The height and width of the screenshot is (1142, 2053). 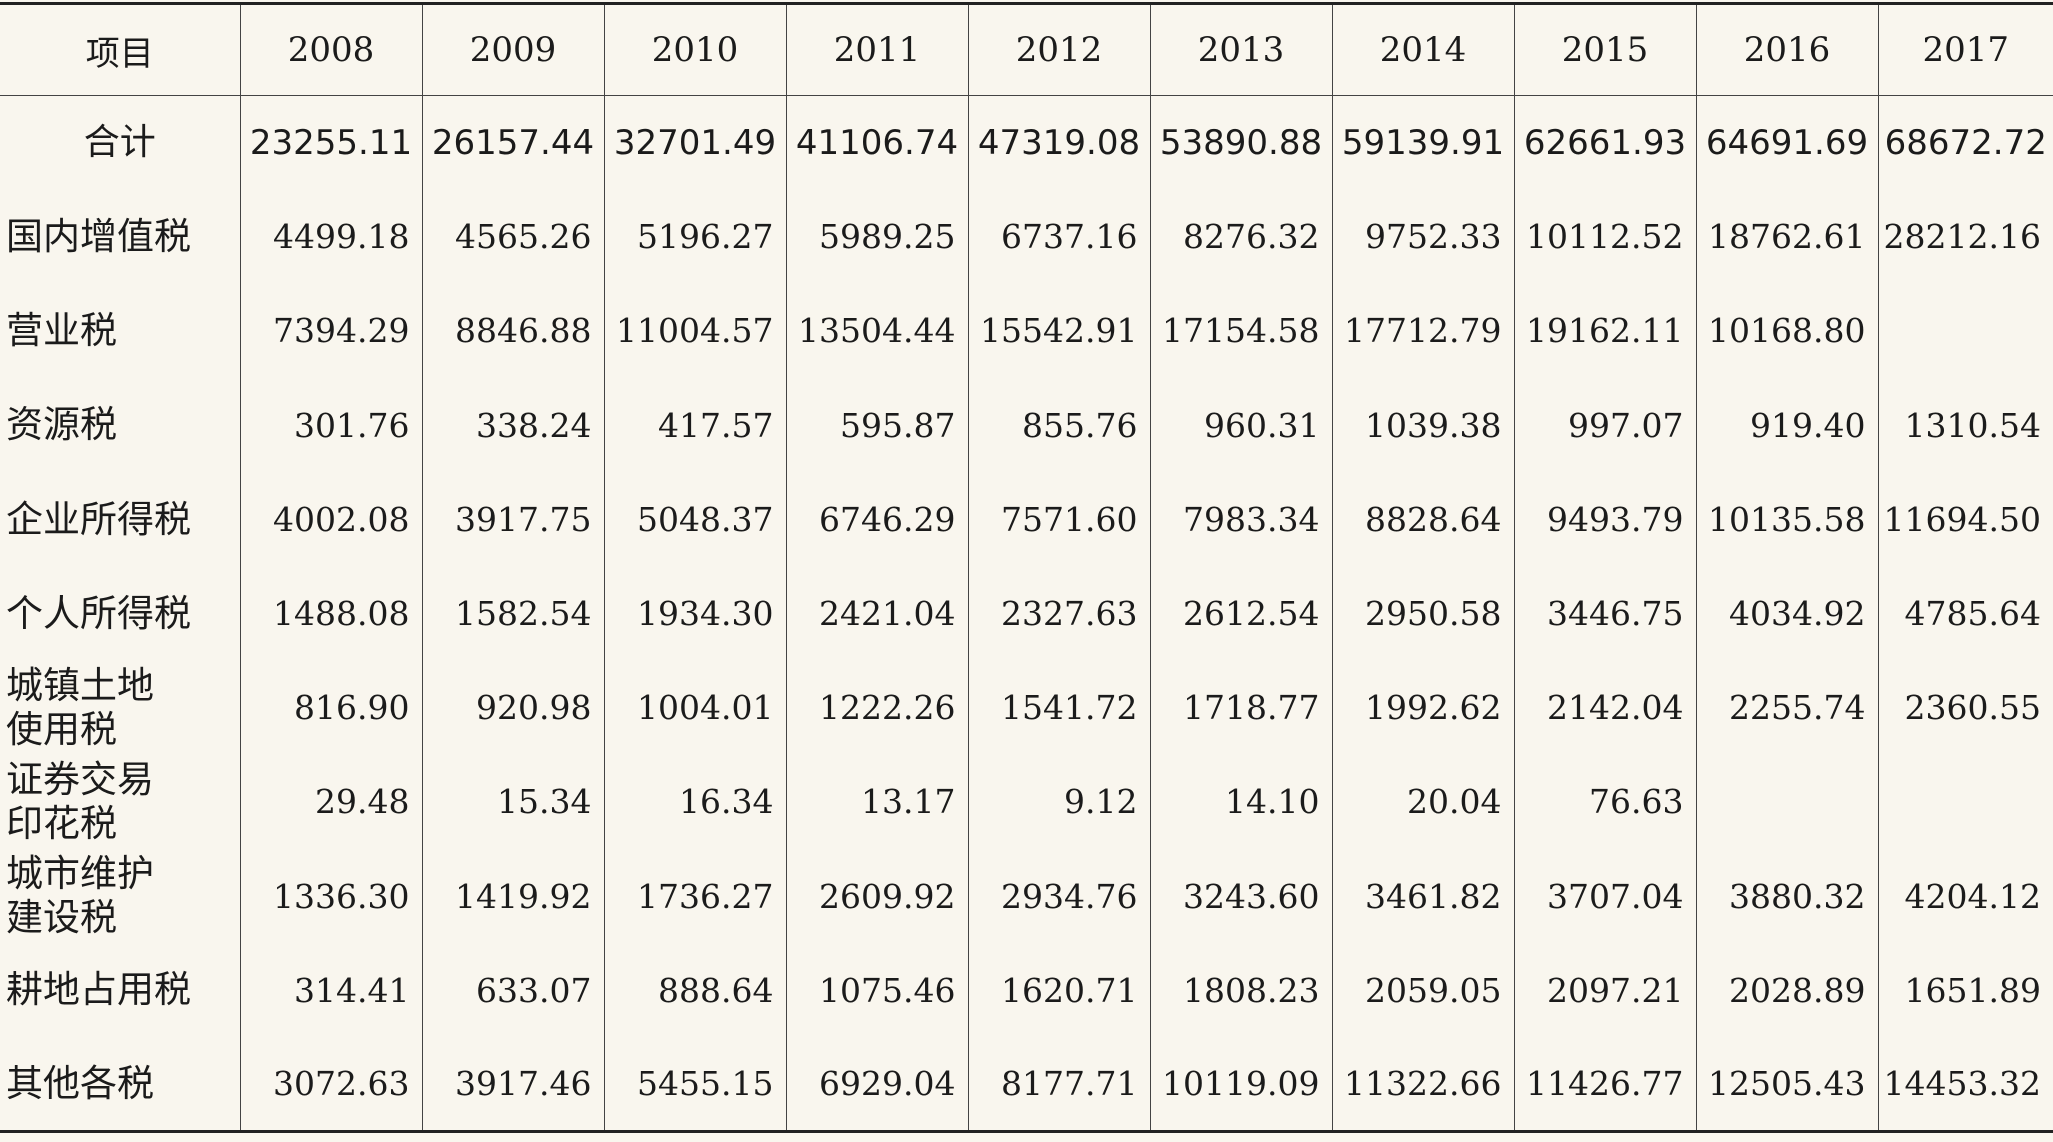 What do you see at coordinates (1965, 236) in the screenshot?
I see `table-cell: 28212.16` at bounding box center [1965, 236].